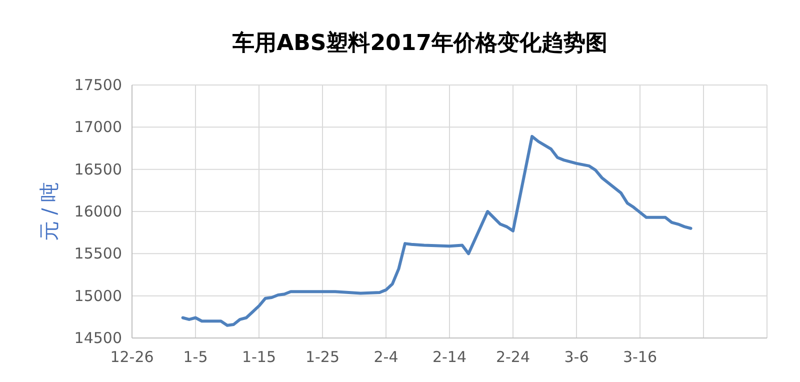  I want to click on x-tick-label: 3-6, so click(576, 357).